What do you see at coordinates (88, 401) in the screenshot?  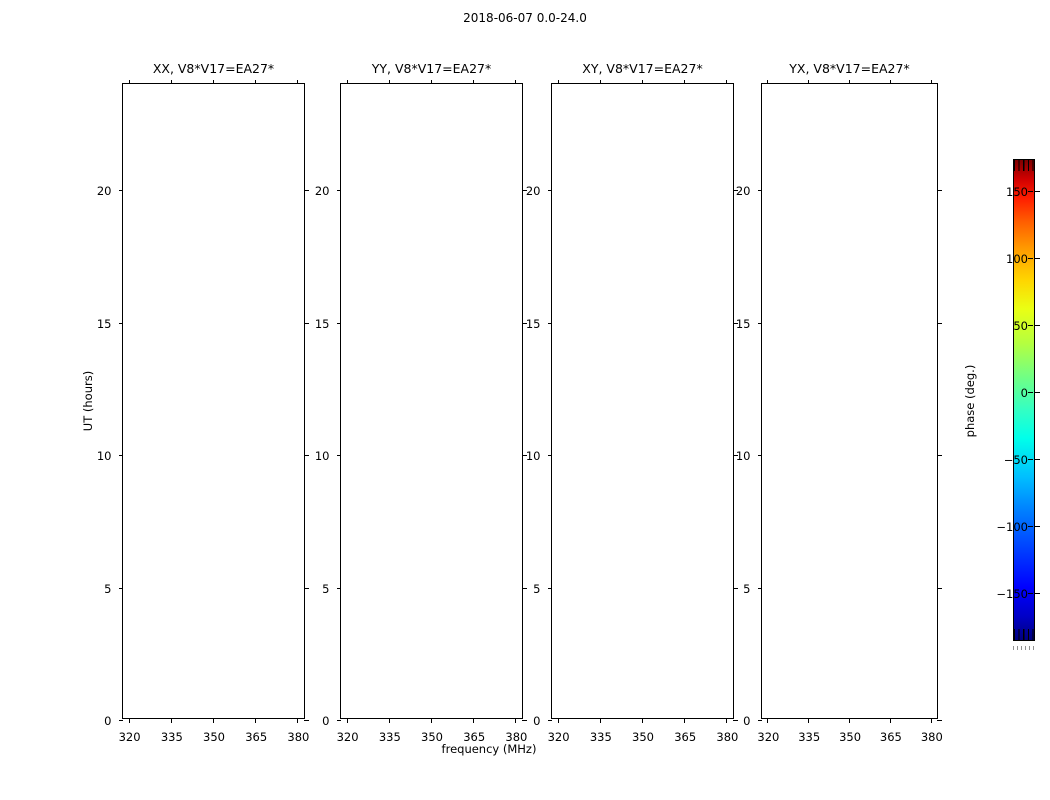 I see `y-axis-label: UT (hours)` at bounding box center [88, 401].